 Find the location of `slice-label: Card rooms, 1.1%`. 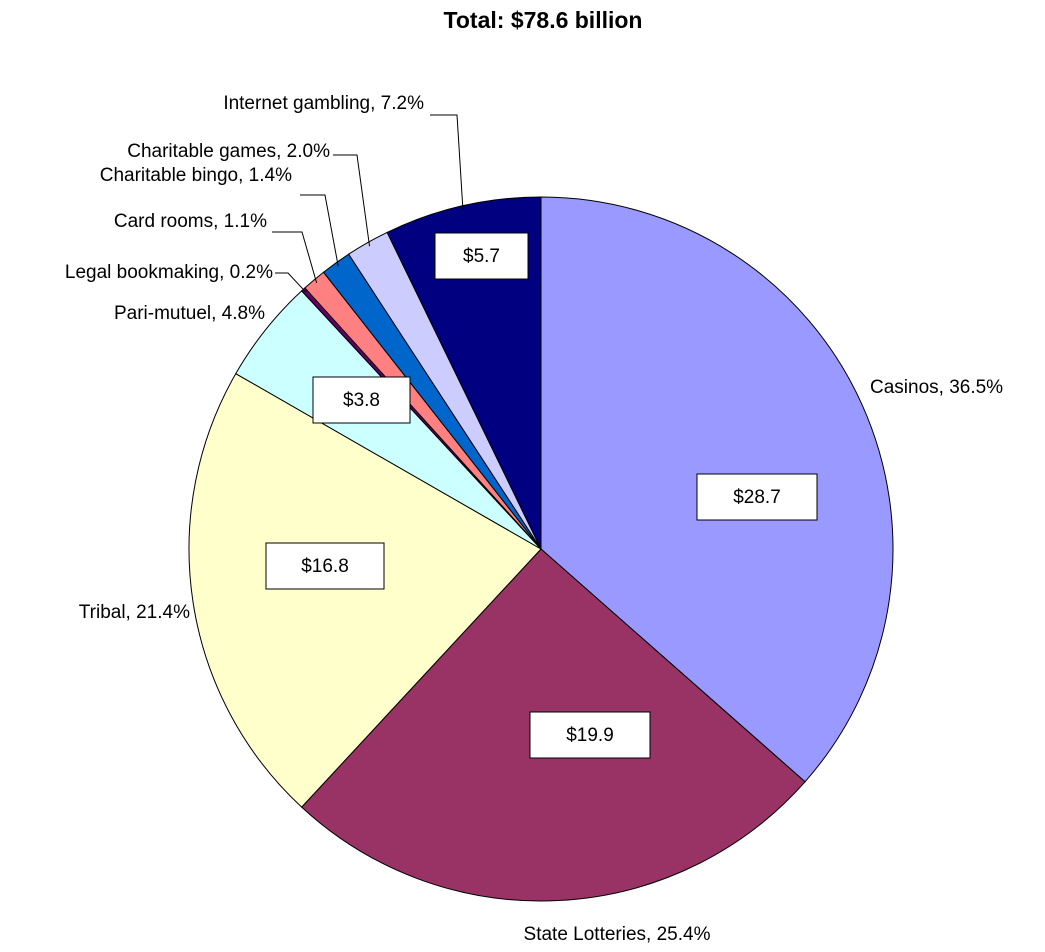

slice-label: Card rooms, 1.1% is located at coordinates (190, 221).